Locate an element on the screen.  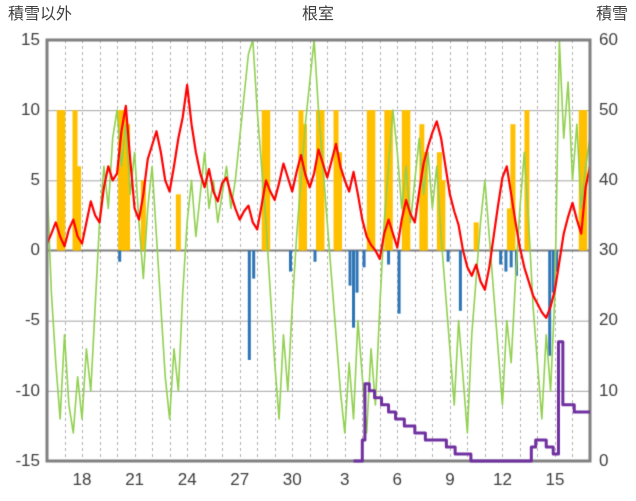
chart-title: 根室 is located at coordinates (317, 14).